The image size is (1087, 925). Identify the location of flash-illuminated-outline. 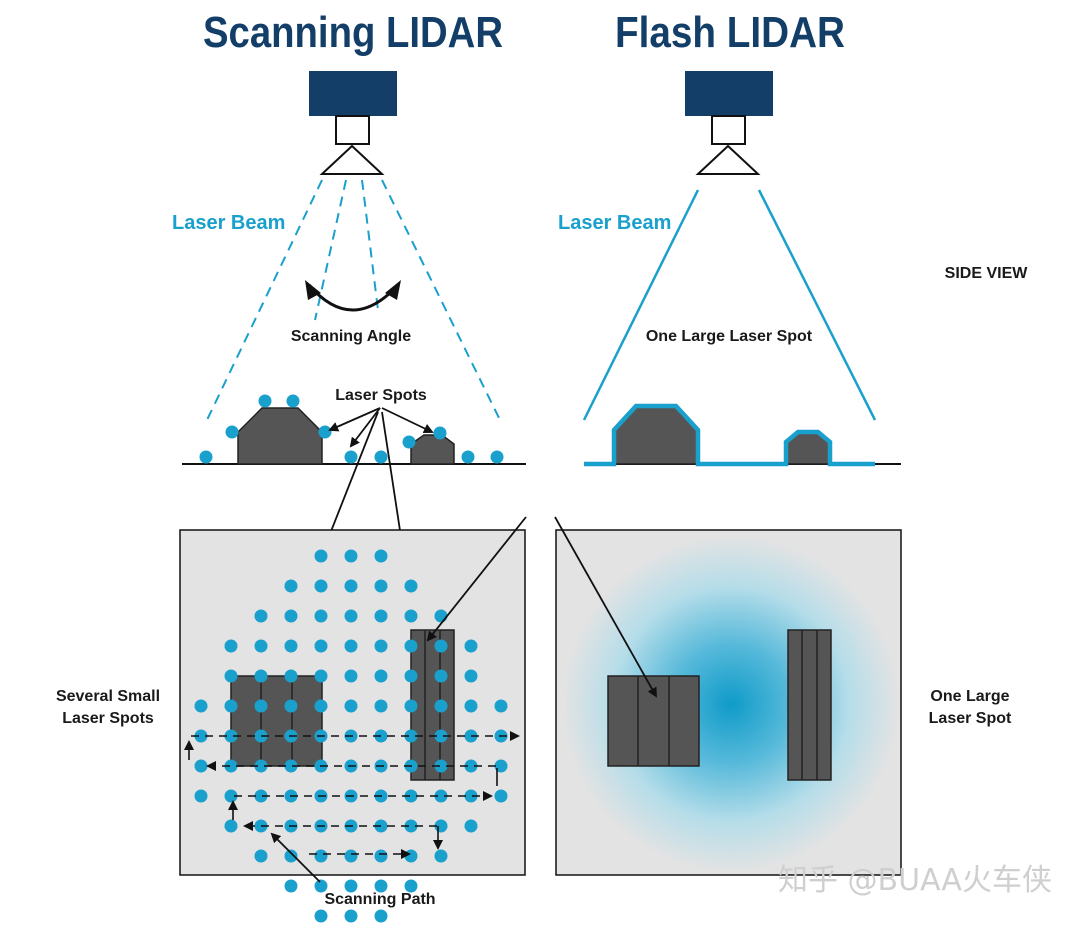
(729, 435).